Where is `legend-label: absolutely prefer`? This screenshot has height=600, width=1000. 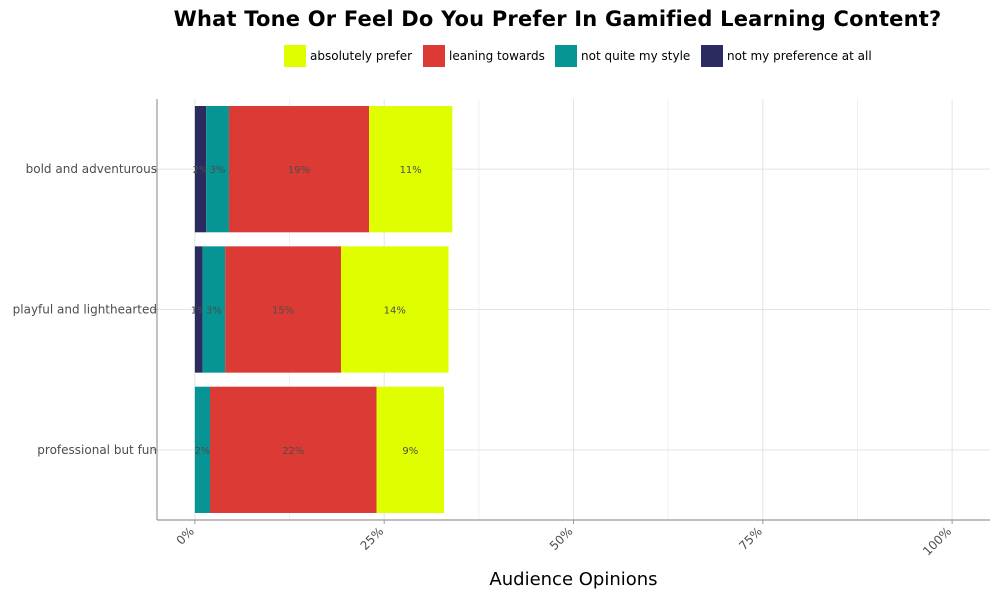
legend-label: absolutely prefer is located at coordinates (361, 56).